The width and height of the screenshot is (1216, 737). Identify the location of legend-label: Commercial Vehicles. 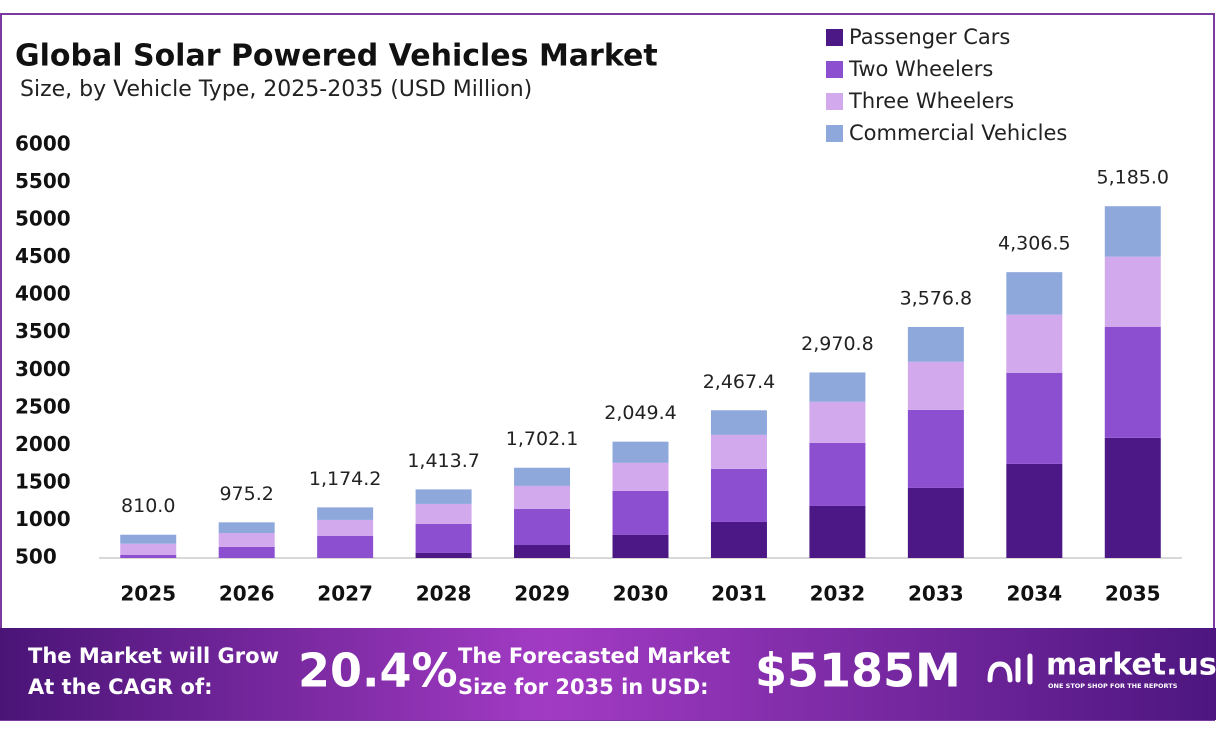
(958, 133).